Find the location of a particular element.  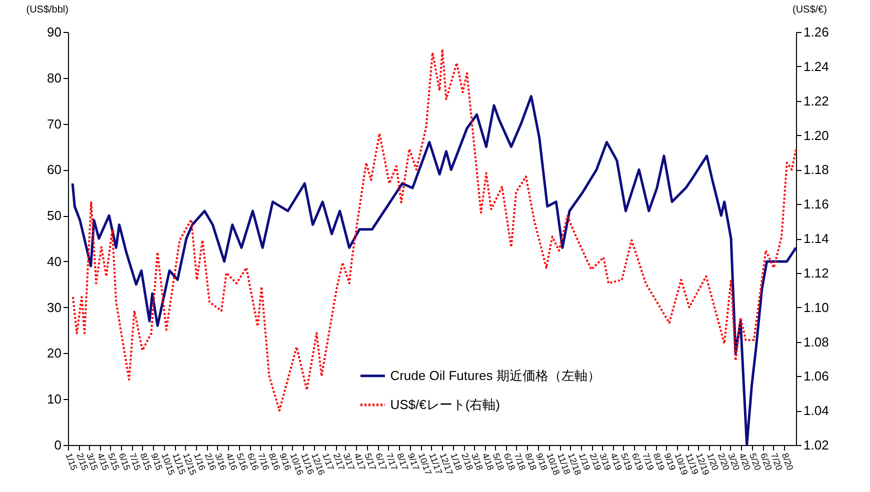

y2-tick-label: 1.12 is located at coordinates (816, 272).